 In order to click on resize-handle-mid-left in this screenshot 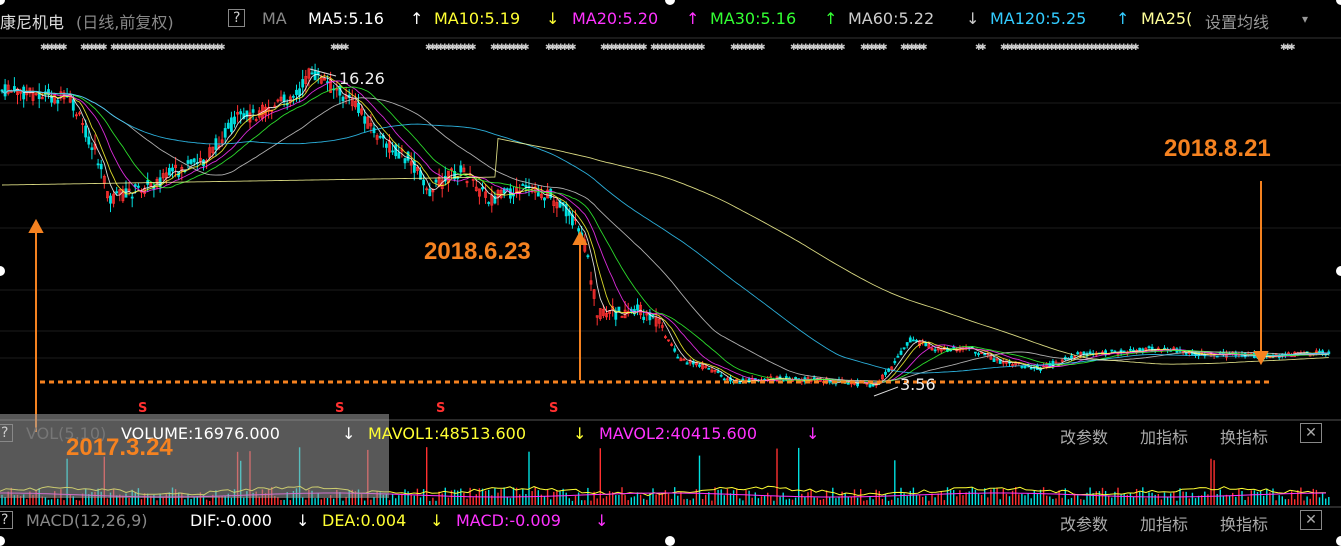, I will do `click(2, 271)`.